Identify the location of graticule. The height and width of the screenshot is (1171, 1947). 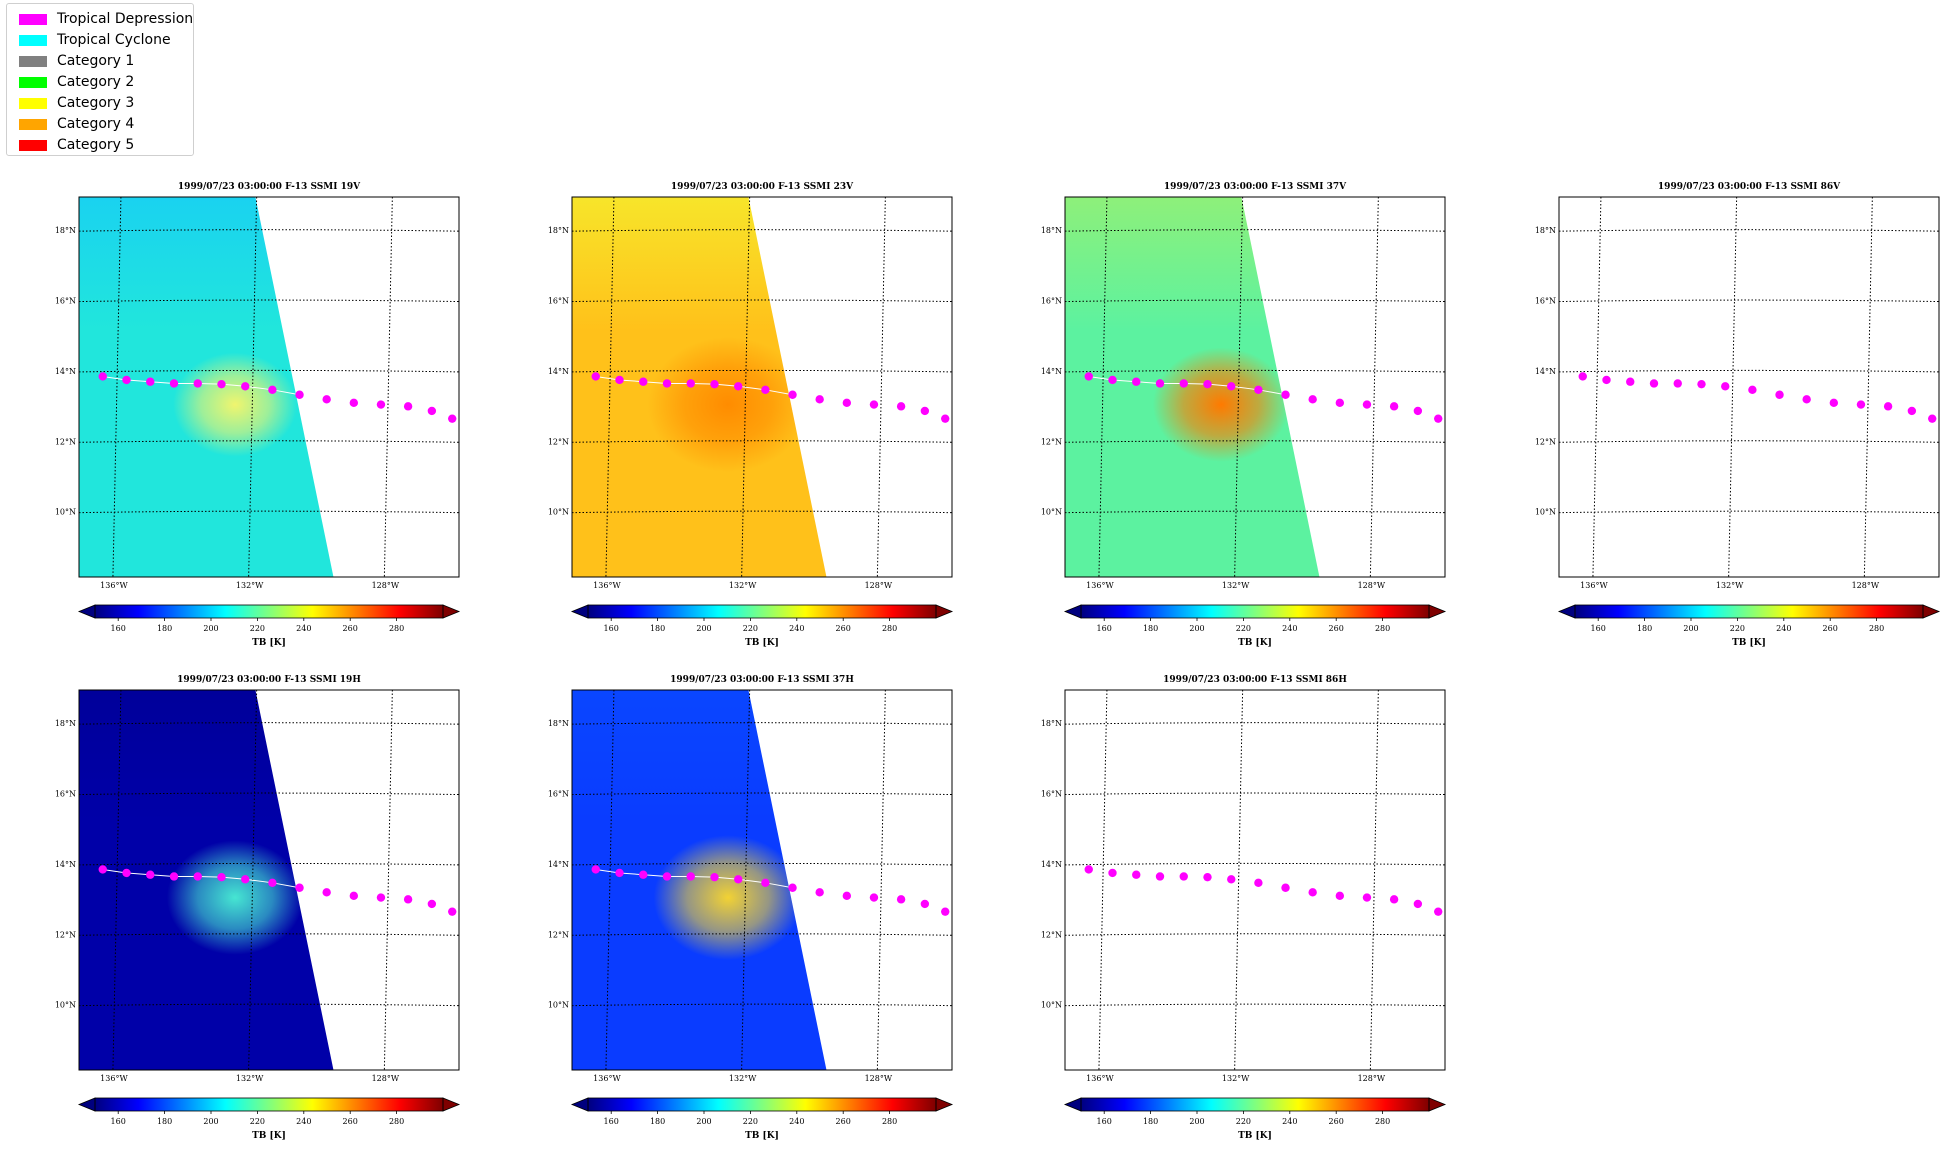
(1255, 880).